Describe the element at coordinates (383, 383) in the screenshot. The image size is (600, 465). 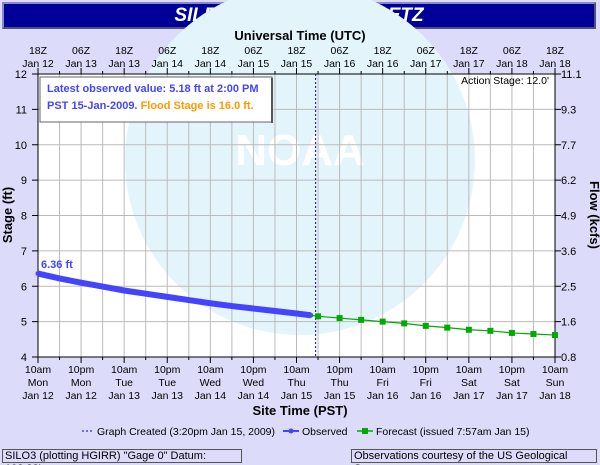
I see `bottom-tick-label: Fri` at that location.